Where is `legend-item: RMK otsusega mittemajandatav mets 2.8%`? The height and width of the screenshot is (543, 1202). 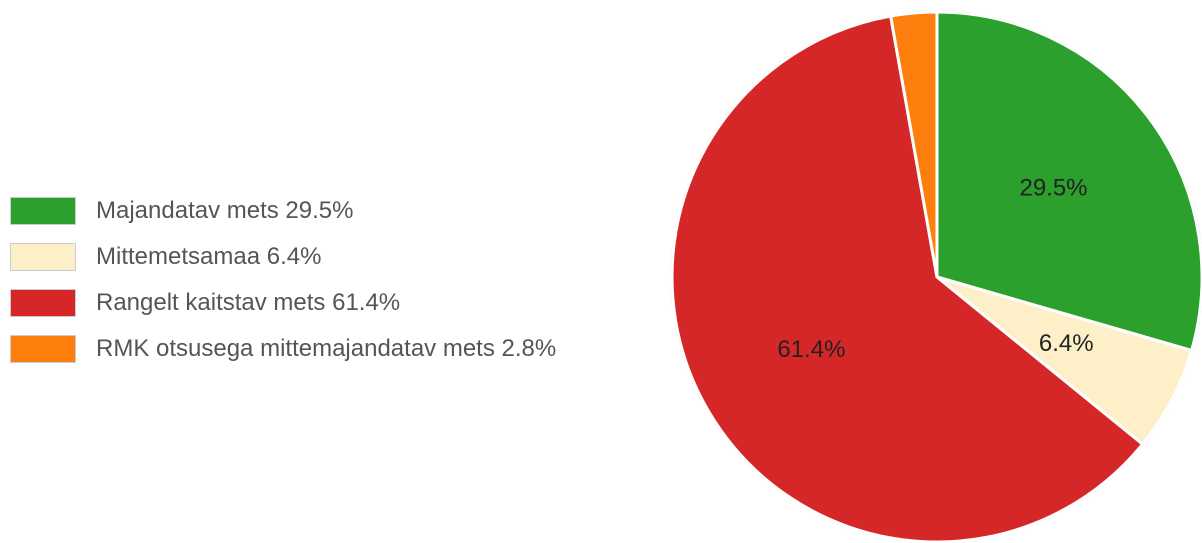 legend-item: RMK otsusega mittemajandatav mets 2.8% is located at coordinates (283, 349).